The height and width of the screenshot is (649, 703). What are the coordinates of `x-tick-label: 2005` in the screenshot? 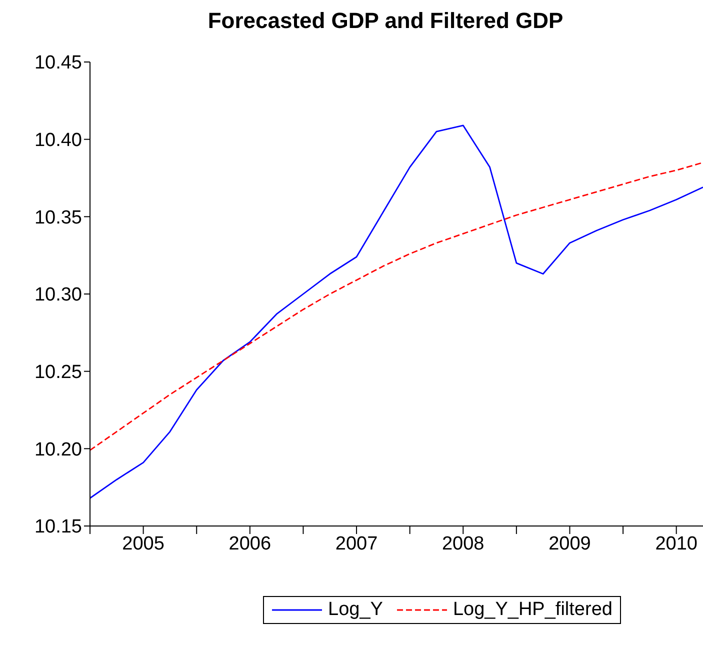 It's located at (143, 543).